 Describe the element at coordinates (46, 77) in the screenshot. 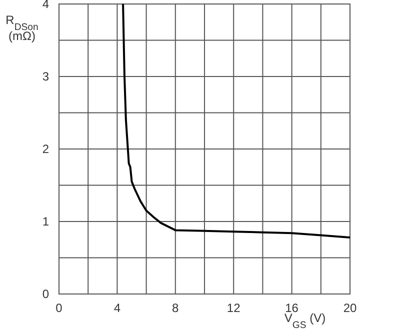

I see `y-tick-label: 3` at that location.